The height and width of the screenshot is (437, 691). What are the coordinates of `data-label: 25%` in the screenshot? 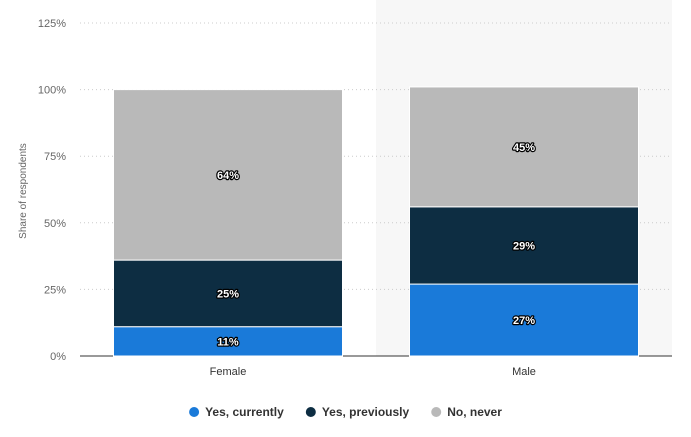 It's located at (228, 294).